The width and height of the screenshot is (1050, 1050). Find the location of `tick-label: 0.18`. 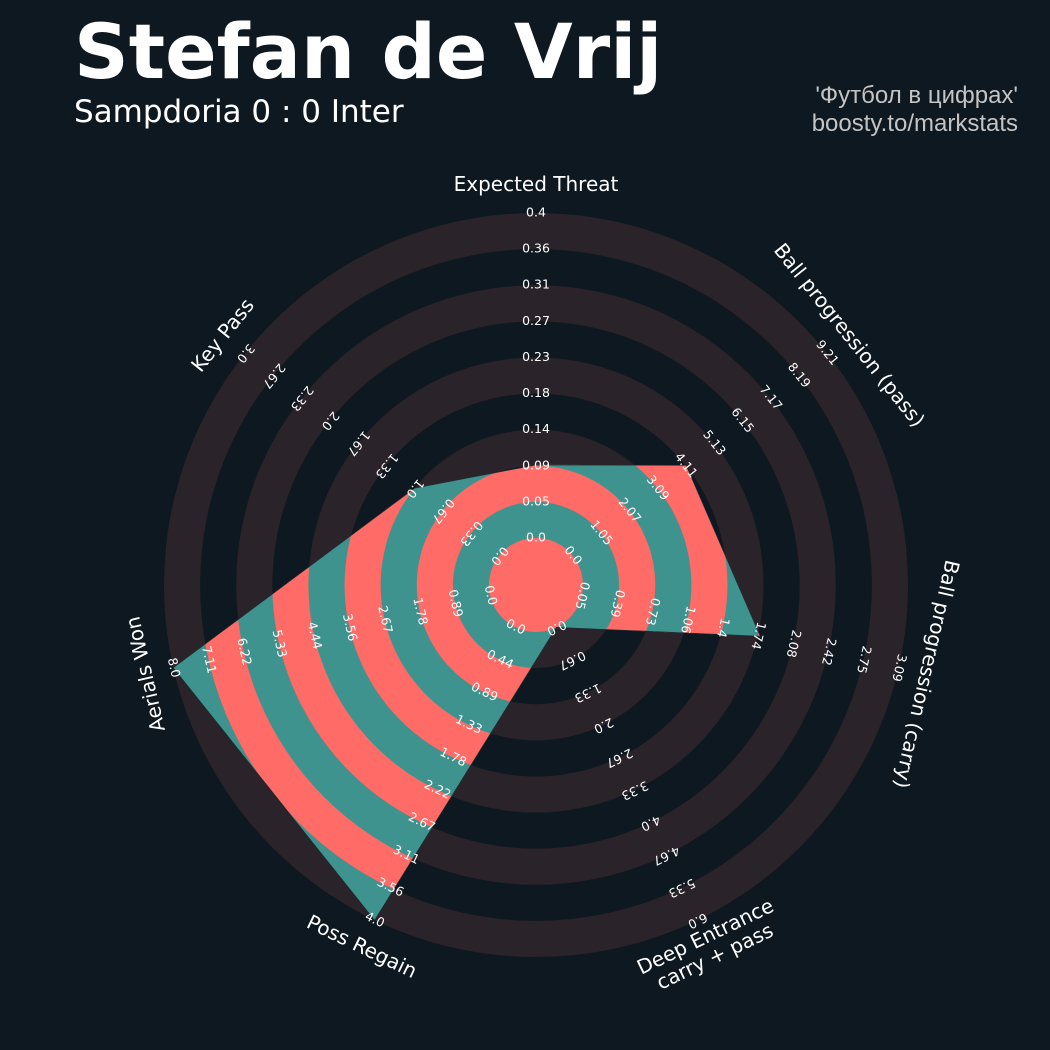

tick-label: 0.18 is located at coordinates (536, 392).